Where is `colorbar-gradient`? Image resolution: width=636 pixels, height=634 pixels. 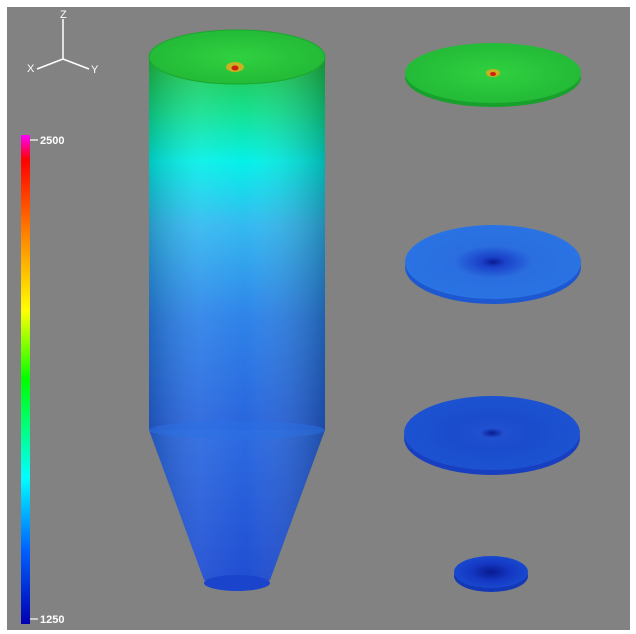 colorbar-gradient is located at coordinates (25, 379).